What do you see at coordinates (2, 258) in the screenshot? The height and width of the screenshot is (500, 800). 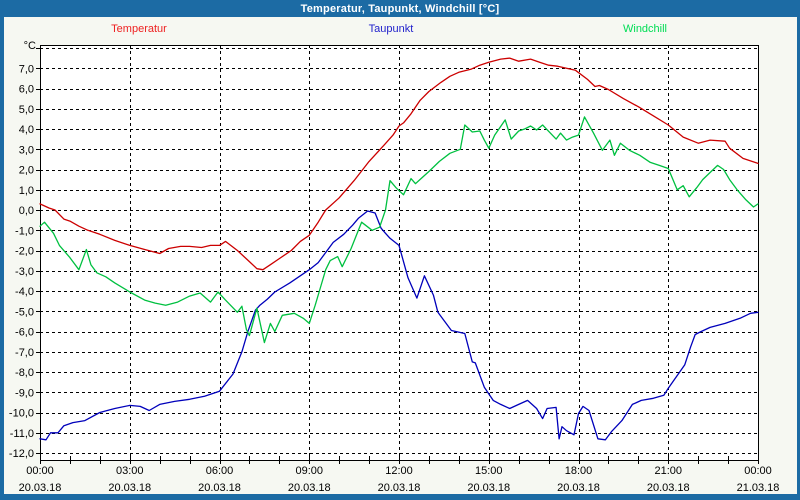 I see `window-border-left` at bounding box center [2, 258].